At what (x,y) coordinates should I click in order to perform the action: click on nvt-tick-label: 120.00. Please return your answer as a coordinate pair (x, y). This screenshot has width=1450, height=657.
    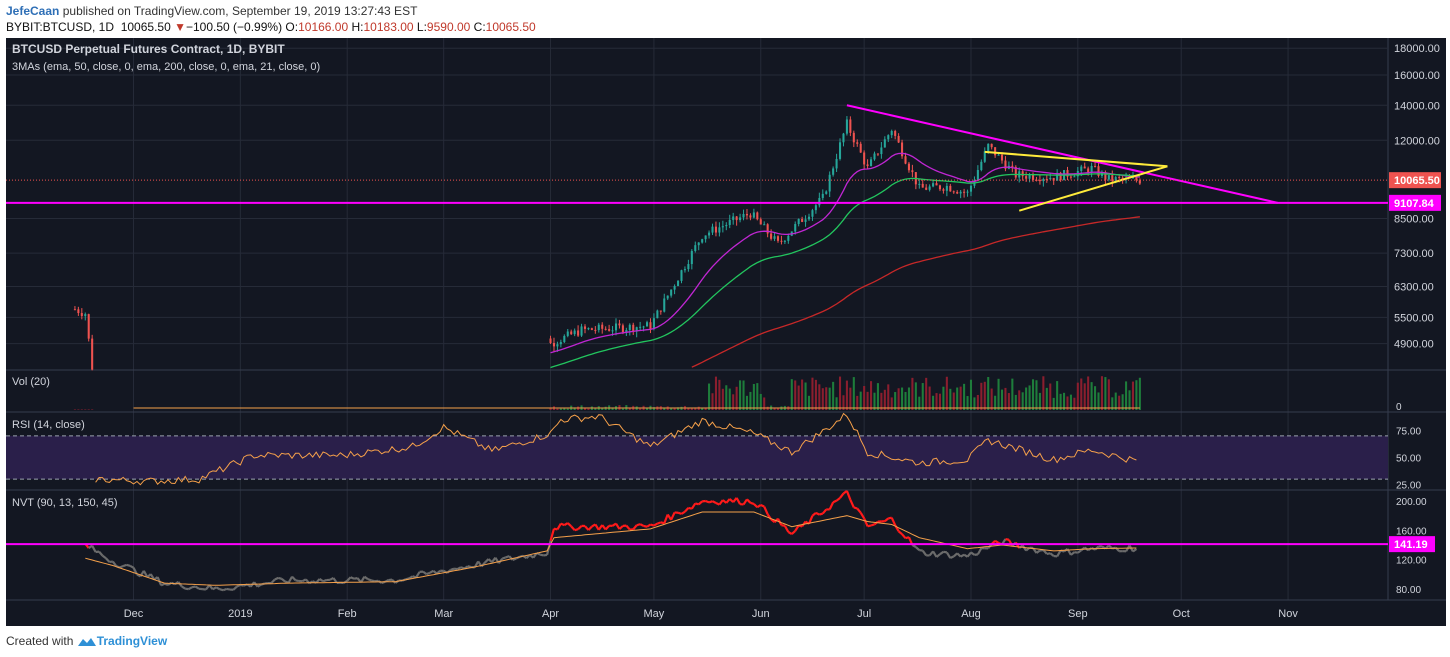
    Looking at the image, I should click on (1411, 561).